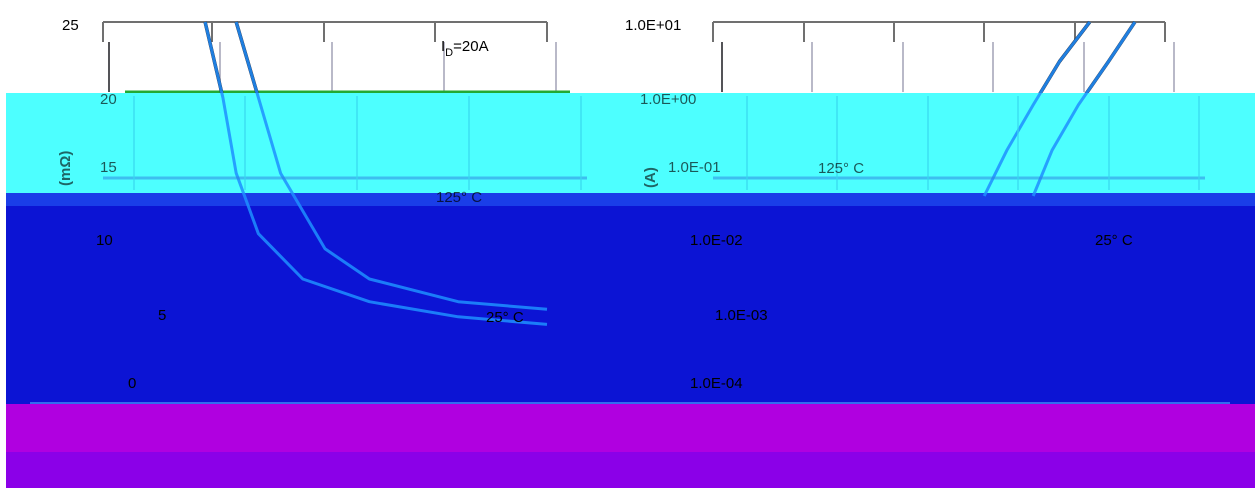 The image size is (1255, 490). I want to click on right-annotation-hot: 125° C, so click(841, 168).